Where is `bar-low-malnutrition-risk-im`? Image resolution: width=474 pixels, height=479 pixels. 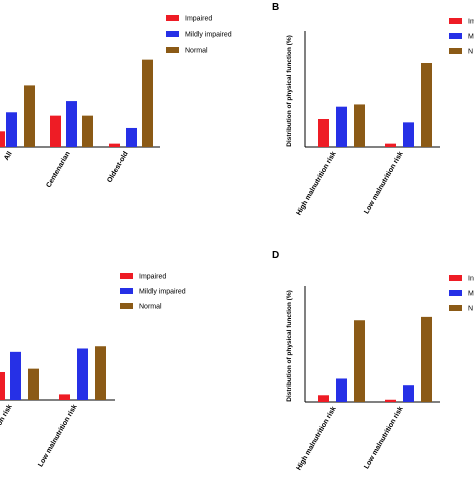
bar-low-malnutrition-risk-im is located at coordinates (390, 145).